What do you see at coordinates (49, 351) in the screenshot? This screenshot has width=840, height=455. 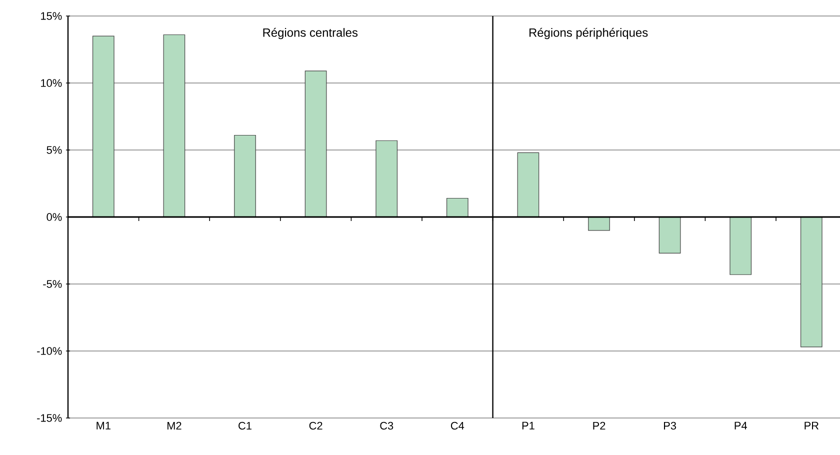 I see `y-tick-label: -10%` at bounding box center [49, 351].